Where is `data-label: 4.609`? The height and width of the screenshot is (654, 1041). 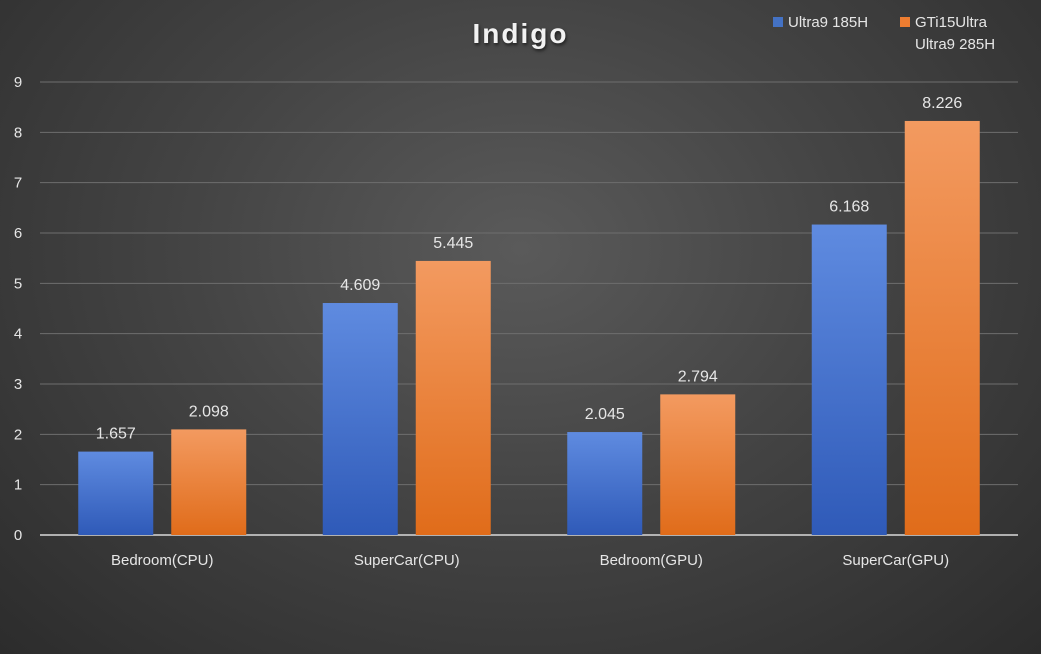 data-label: 4.609 is located at coordinates (360, 285).